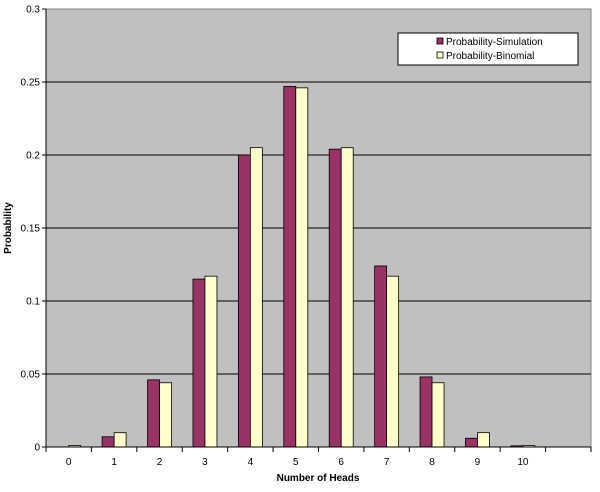 The height and width of the screenshot is (492, 600). Describe the element at coordinates (69, 462) in the screenshot. I see `x-tick-label: 0` at that location.